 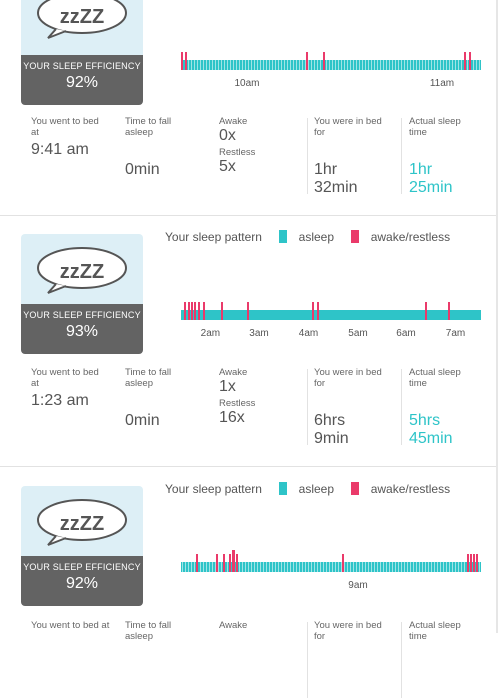 What do you see at coordinates (449, 407) in the screenshot?
I see `stat-actual-sleep: Actual sleep time 5hrs 45min` at bounding box center [449, 407].